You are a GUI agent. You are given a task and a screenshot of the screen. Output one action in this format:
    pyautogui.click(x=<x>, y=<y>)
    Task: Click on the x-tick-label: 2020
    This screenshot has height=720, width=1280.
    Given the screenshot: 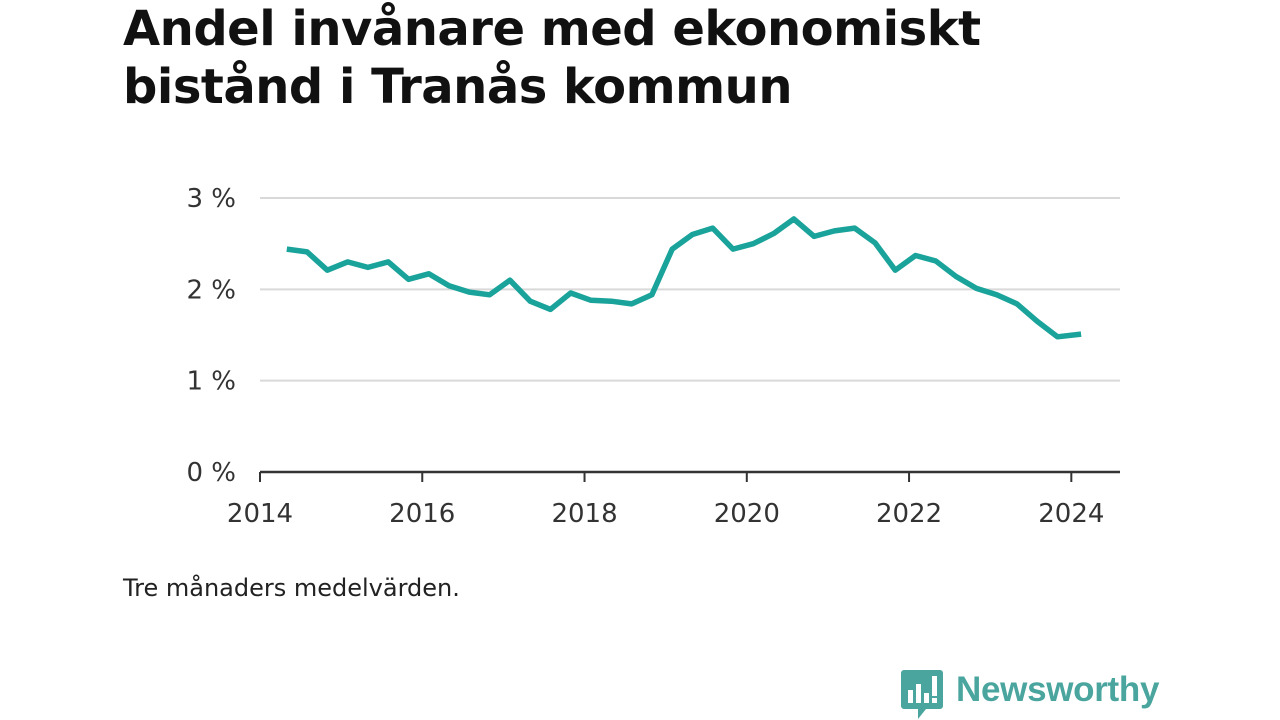 What is the action you would take?
    pyautogui.click(x=747, y=514)
    